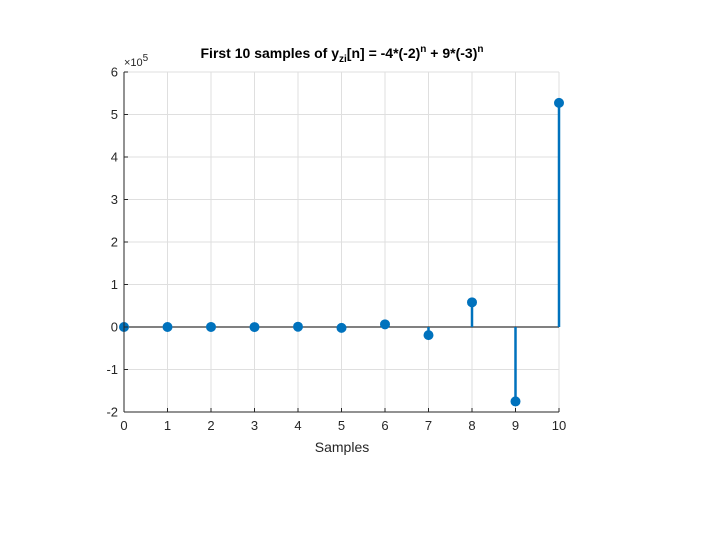  What do you see at coordinates (342, 447) in the screenshot?
I see `x-axis-label: Samples` at bounding box center [342, 447].